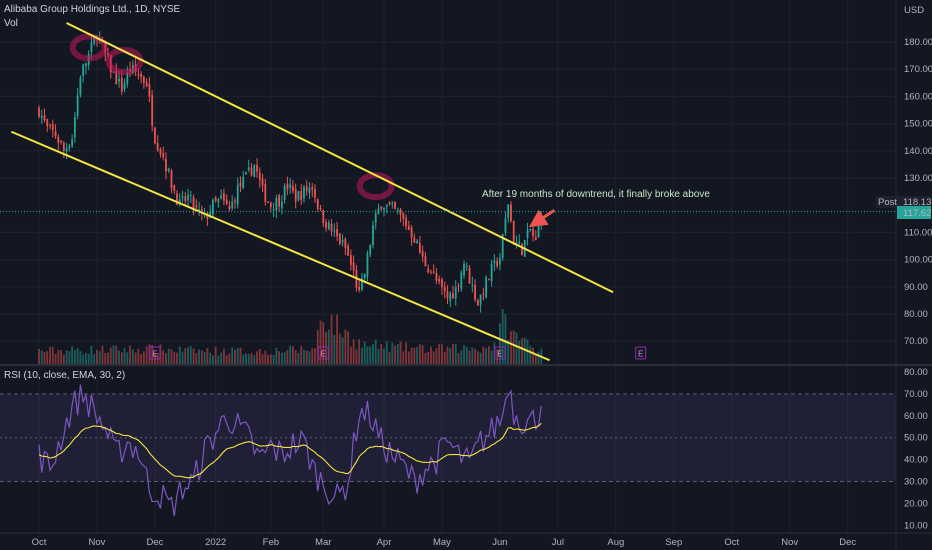 The height and width of the screenshot is (550, 932). Describe the element at coordinates (918, 232) in the screenshot. I see `price-tick-label: 110.00` at that location.